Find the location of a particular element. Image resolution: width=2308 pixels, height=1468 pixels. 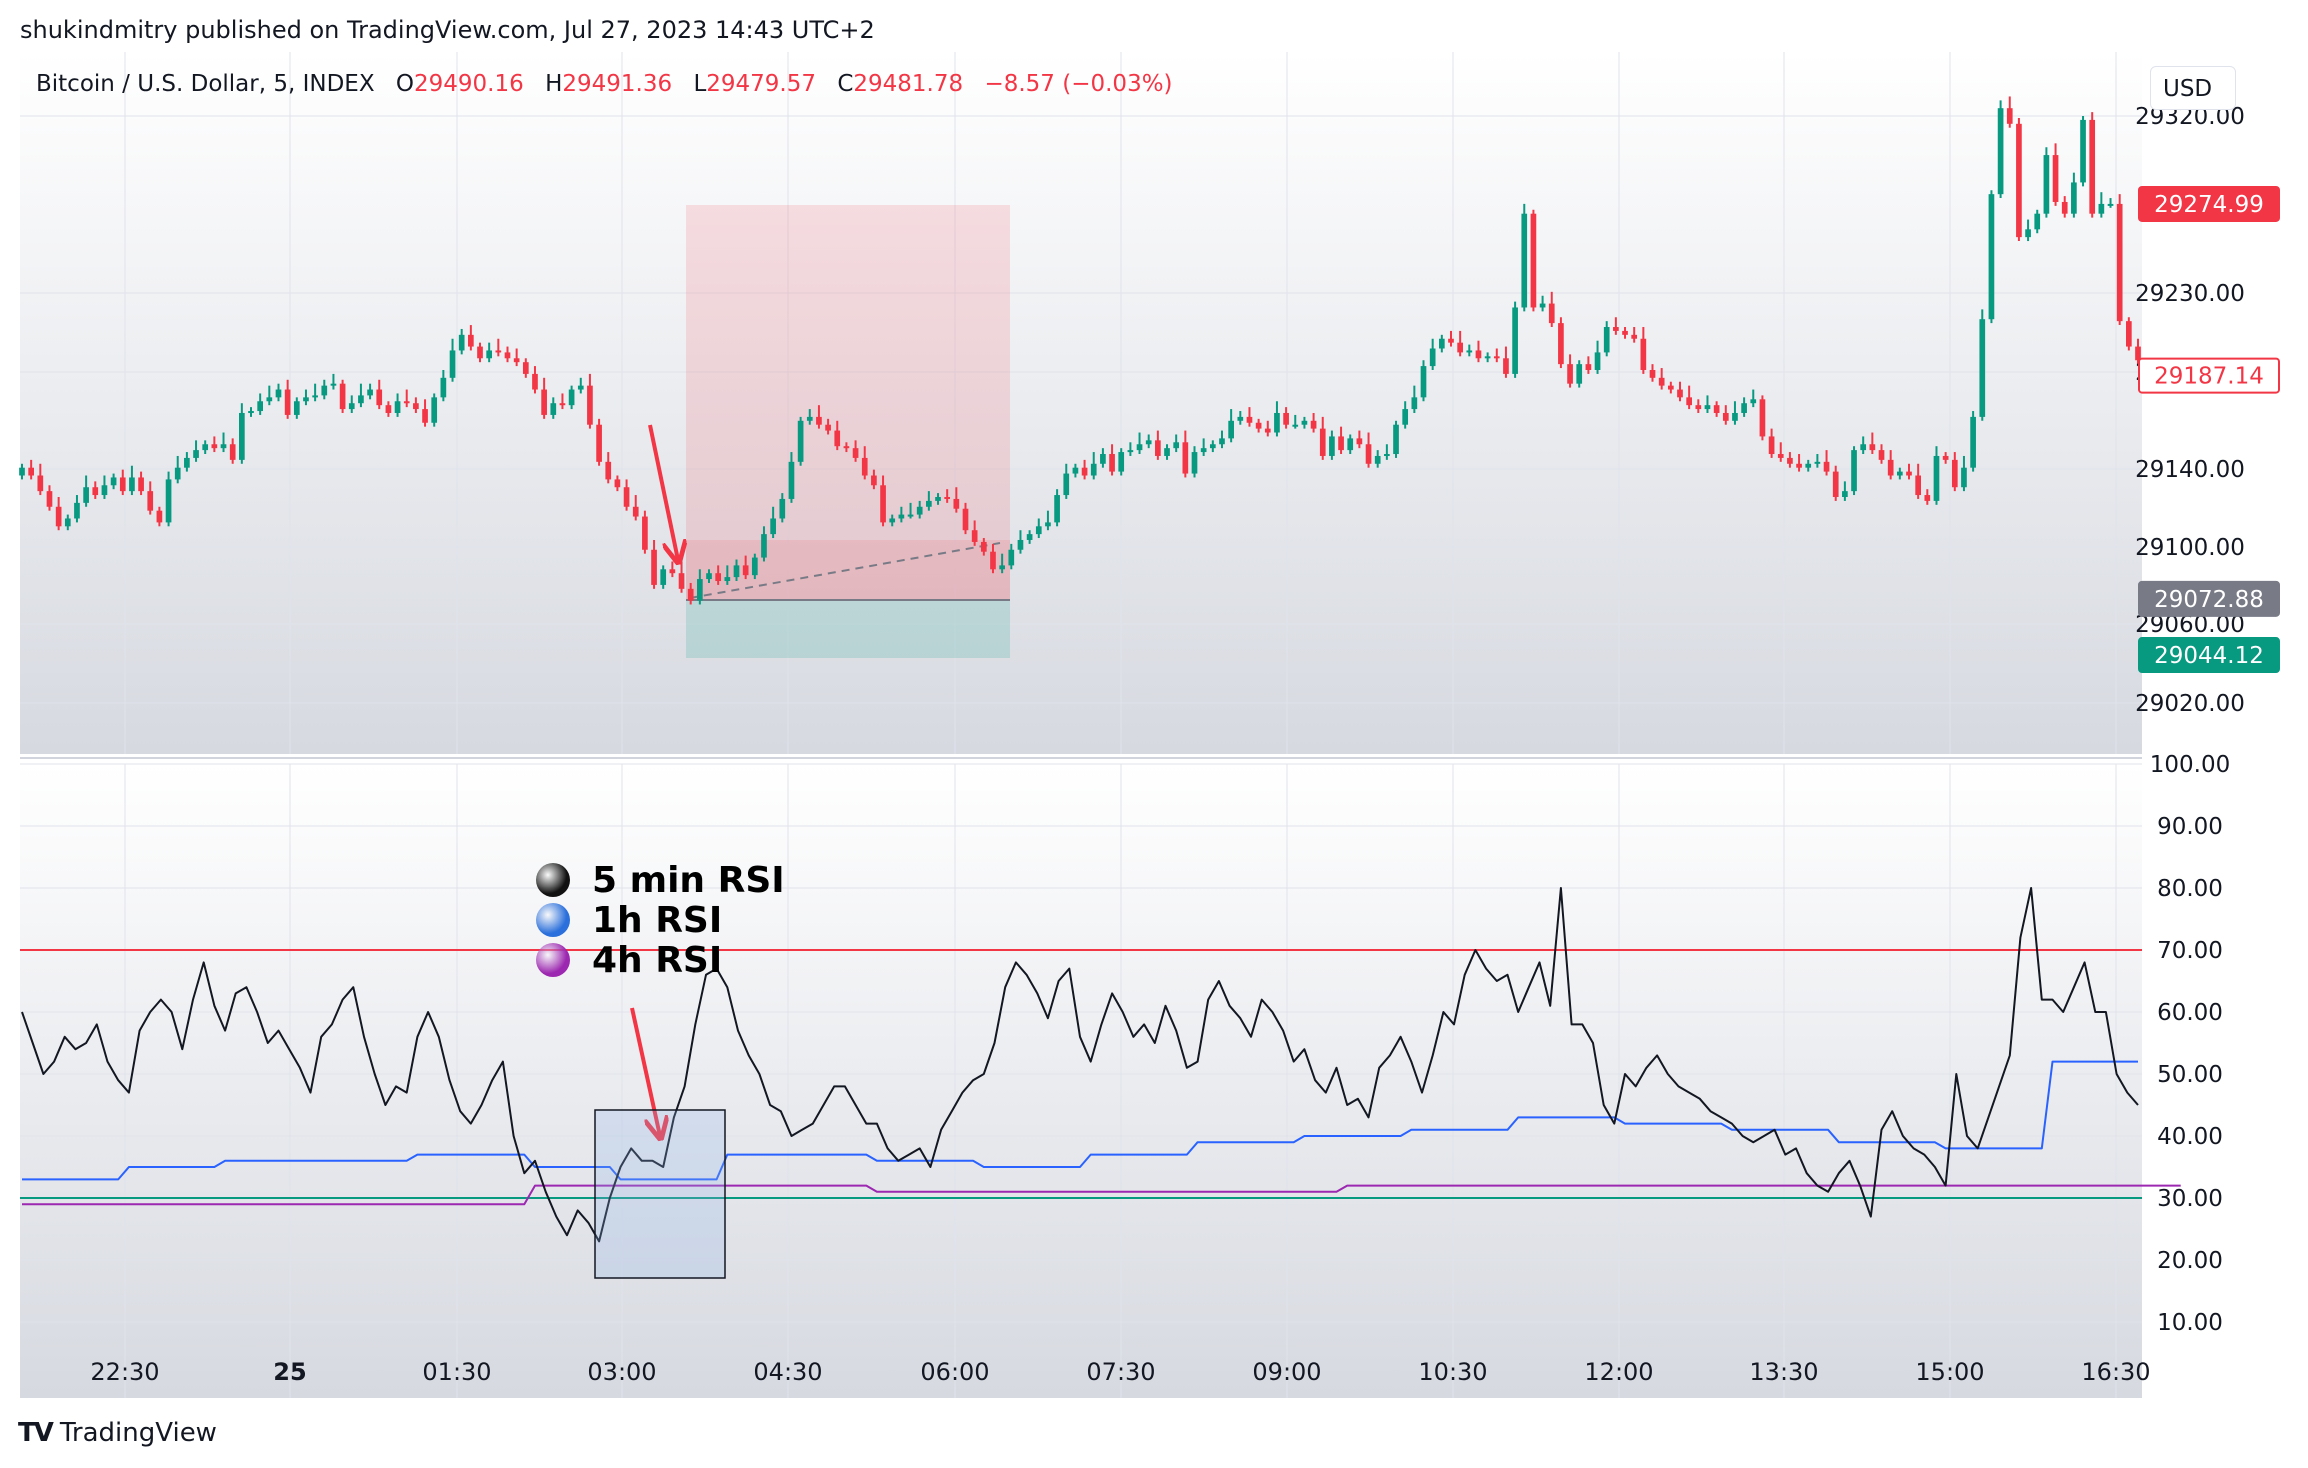

price-tick-label: 29020.00 is located at coordinates (2190, 704).